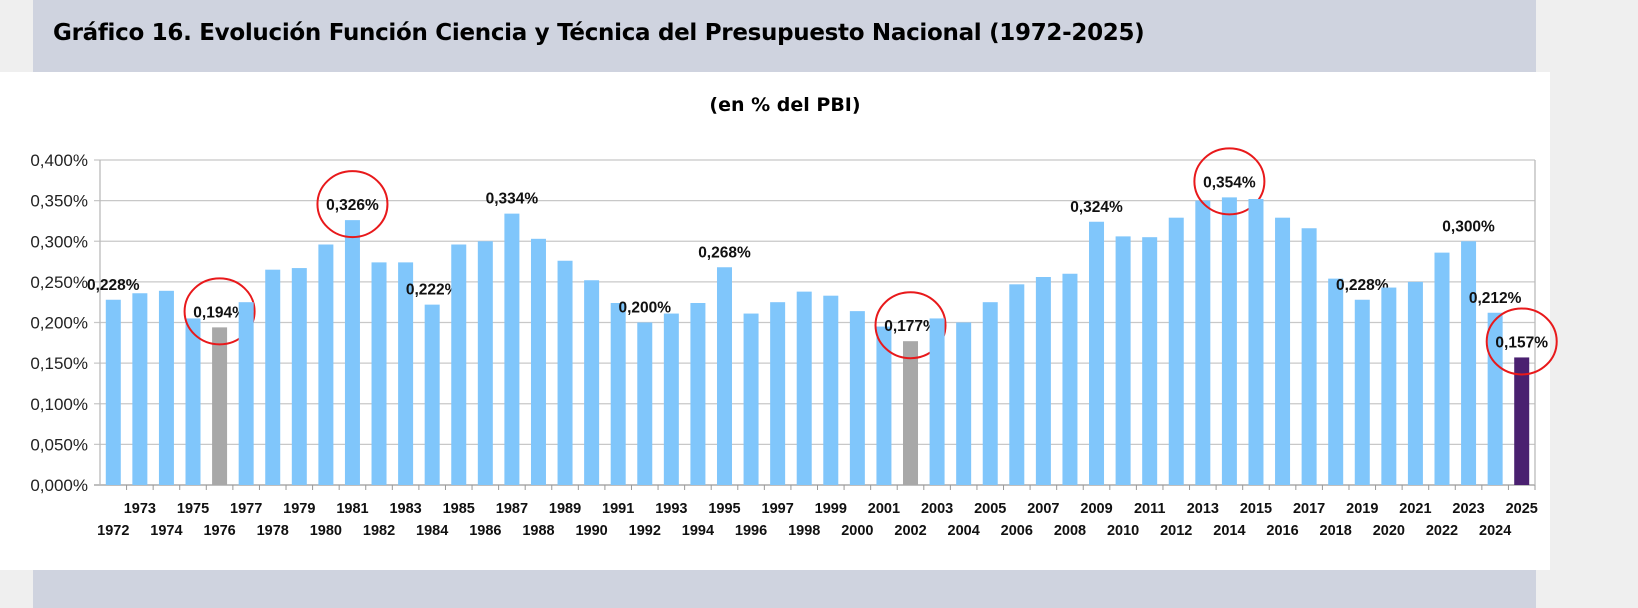 The image size is (1638, 608). What do you see at coordinates (1336, 531) in the screenshot?
I see `x-tick-label: 2018` at bounding box center [1336, 531].